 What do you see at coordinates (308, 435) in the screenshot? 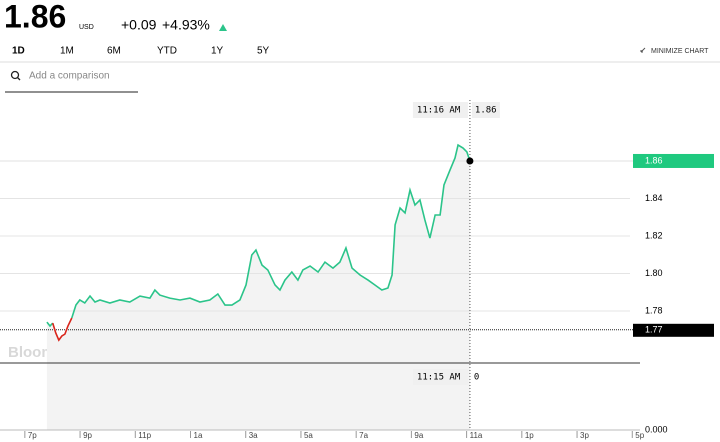
I see `x-tick-label: 5a` at bounding box center [308, 435].